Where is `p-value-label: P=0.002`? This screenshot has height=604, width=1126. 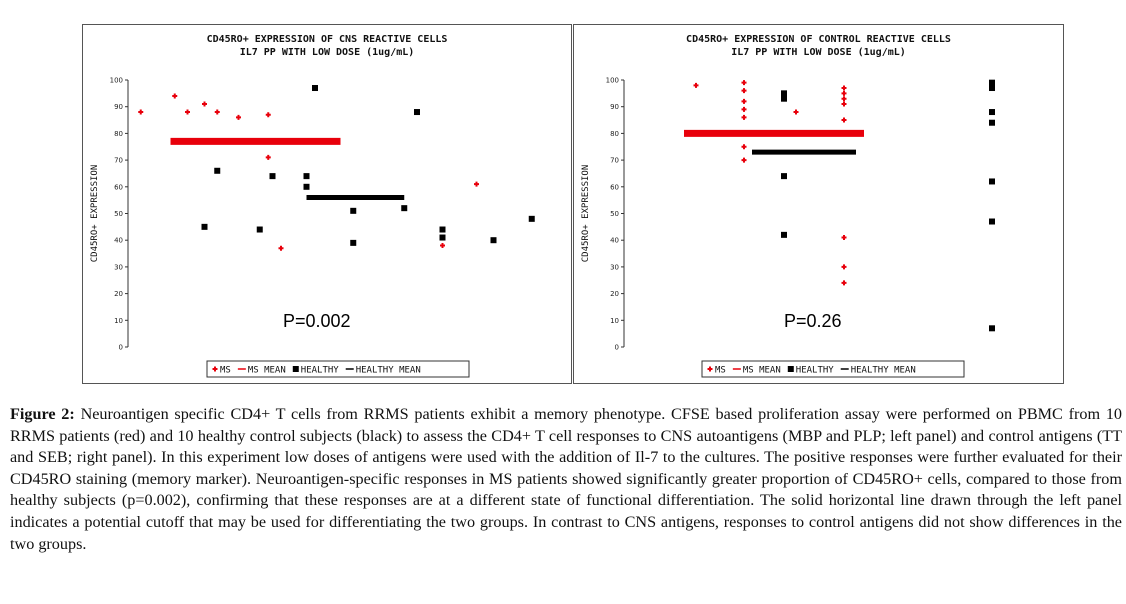 p-value-label: P=0.002 is located at coordinates (317, 321).